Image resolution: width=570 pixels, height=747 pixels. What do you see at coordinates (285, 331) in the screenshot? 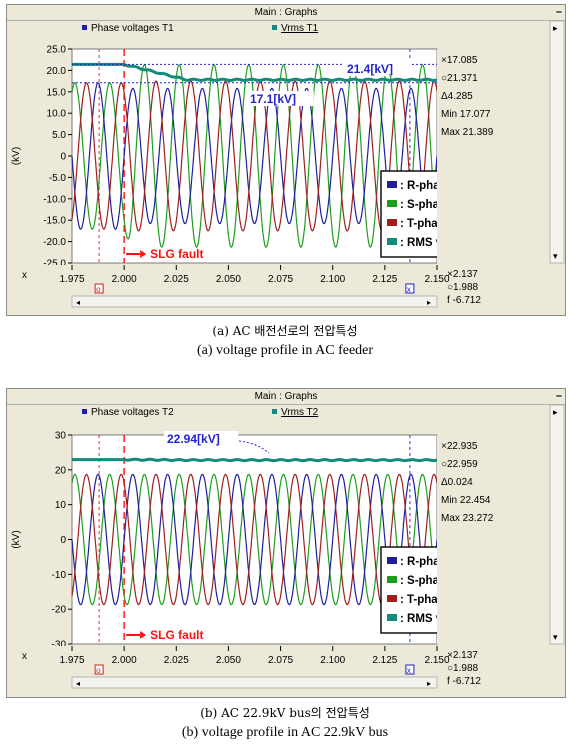
I see `caption-a-kr: (a) AC 배전선로의 전압특성` at bounding box center [285, 331].